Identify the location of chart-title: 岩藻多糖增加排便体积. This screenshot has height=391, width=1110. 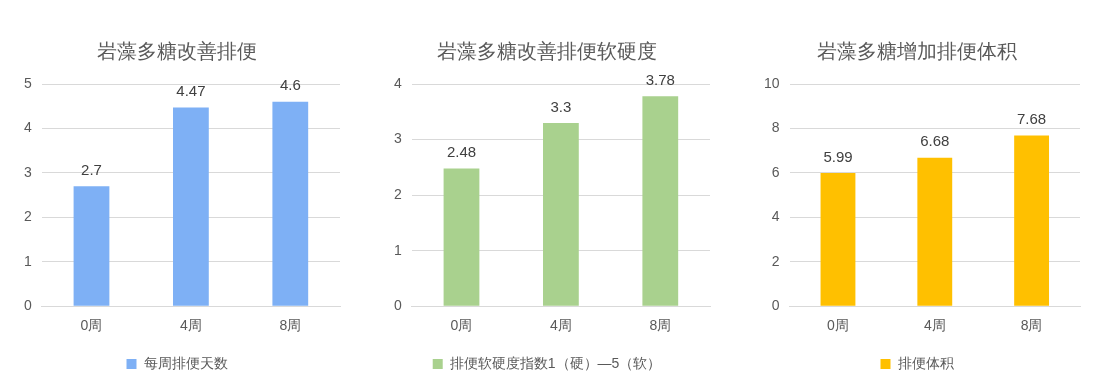
(917, 50).